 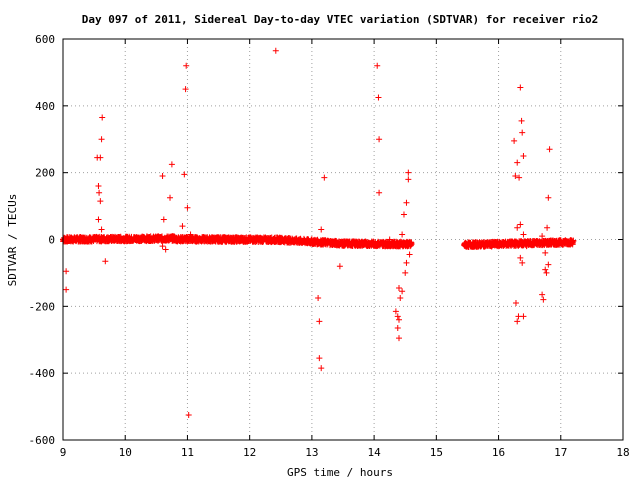 What do you see at coordinates (63, 452) in the screenshot?
I see `x-tick-label: 9` at bounding box center [63, 452].